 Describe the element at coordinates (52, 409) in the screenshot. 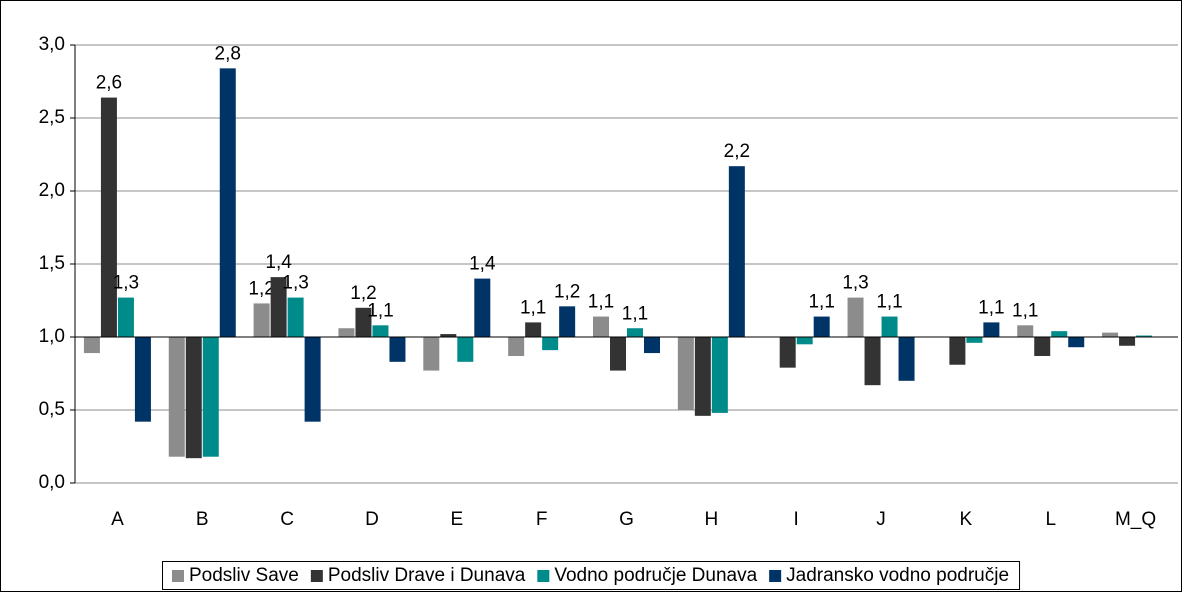

I see `y-tick-label: 0,5` at that location.